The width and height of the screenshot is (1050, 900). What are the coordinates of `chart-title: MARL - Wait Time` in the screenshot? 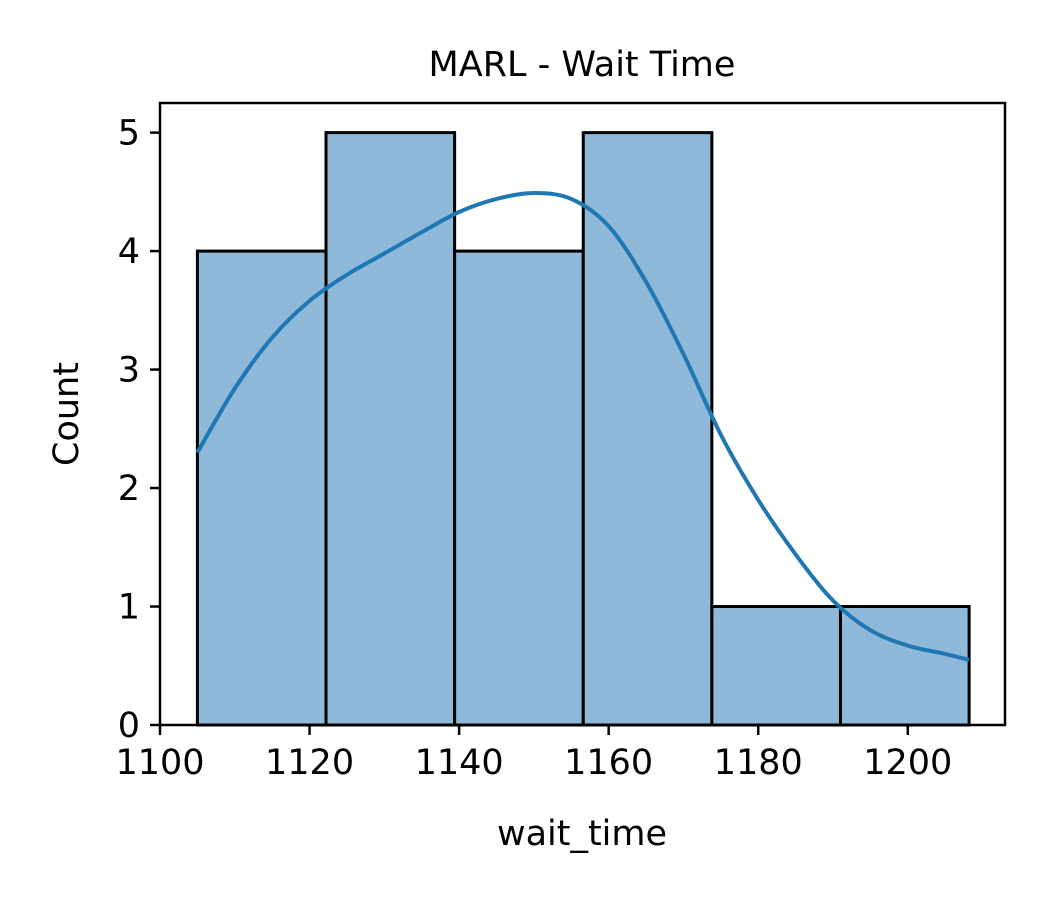 It's located at (582, 65).